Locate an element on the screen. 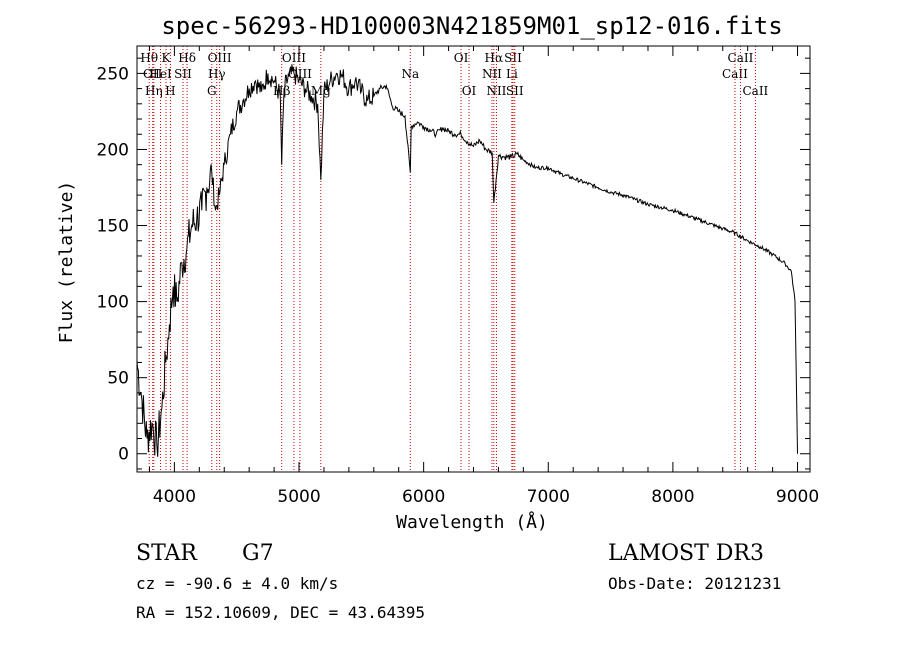  line-marker-label: Li is located at coordinates (512, 74).